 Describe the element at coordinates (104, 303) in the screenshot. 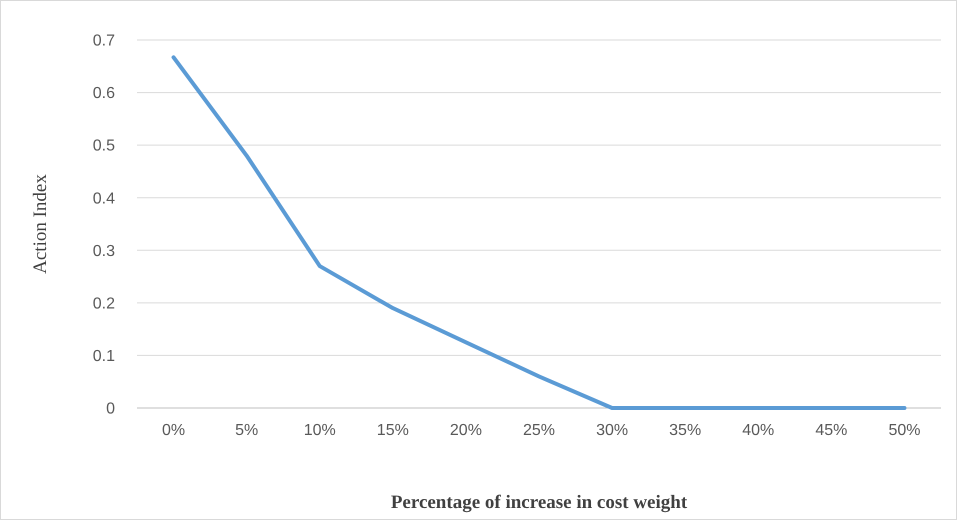

I see `y-tick-label: 0.2` at that location.